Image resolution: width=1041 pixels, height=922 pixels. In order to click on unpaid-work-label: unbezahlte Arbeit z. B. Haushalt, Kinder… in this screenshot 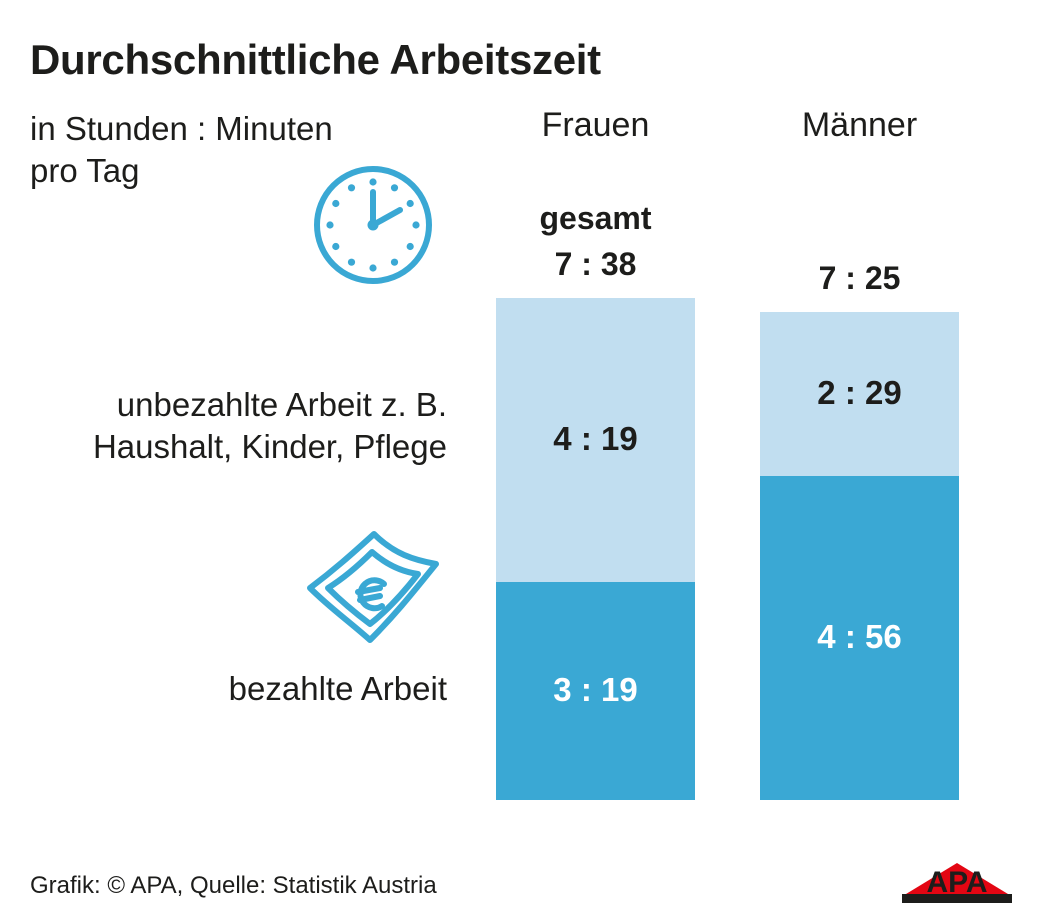, I will do `click(270, 426)`.